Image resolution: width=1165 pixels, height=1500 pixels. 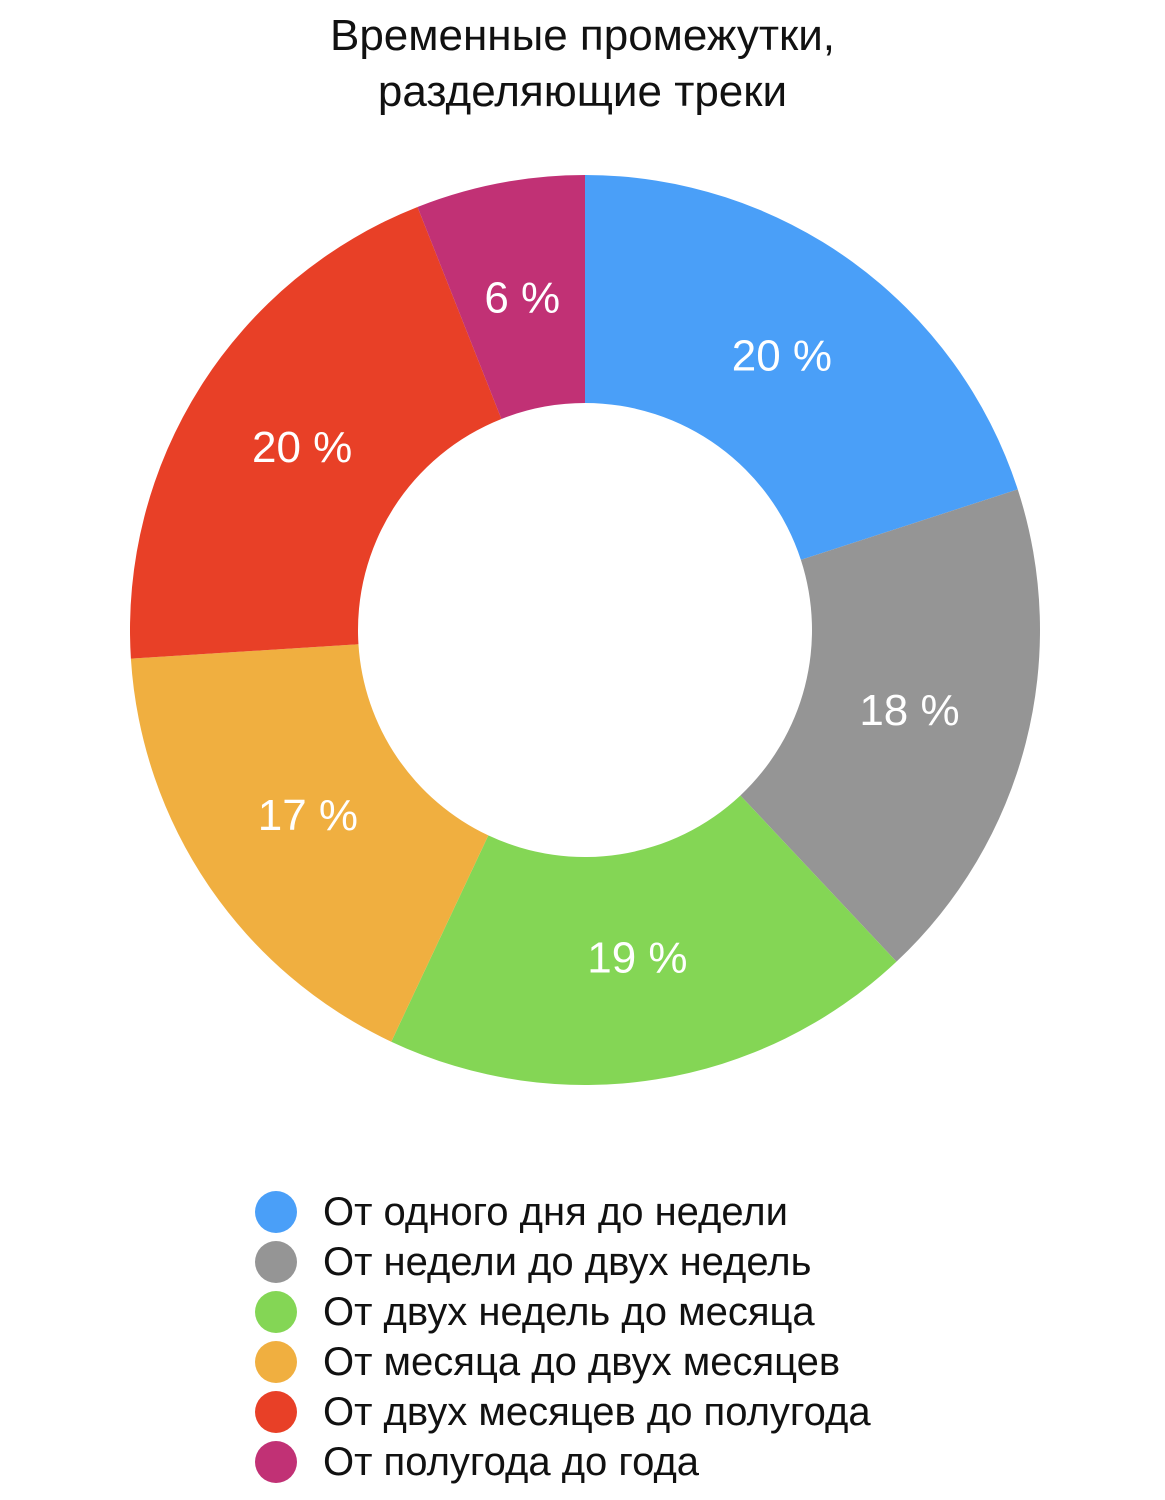 I want to click on chart-title-line-1: Временные промежутки,, so click(x=582, y=35).